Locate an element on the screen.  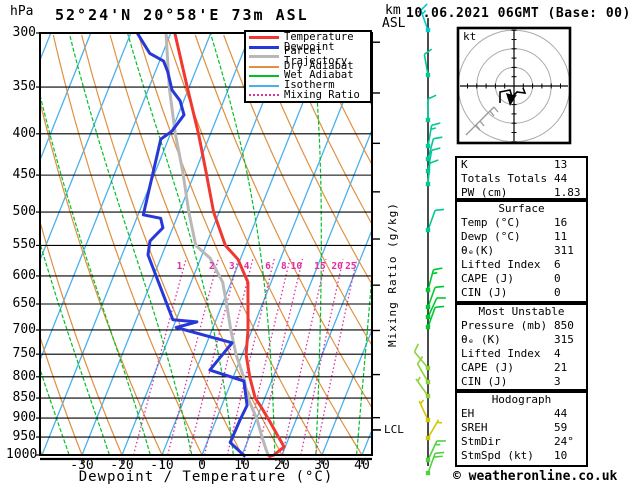
info-row-label: Dewp (°C) is located at coordinates (491, 236).